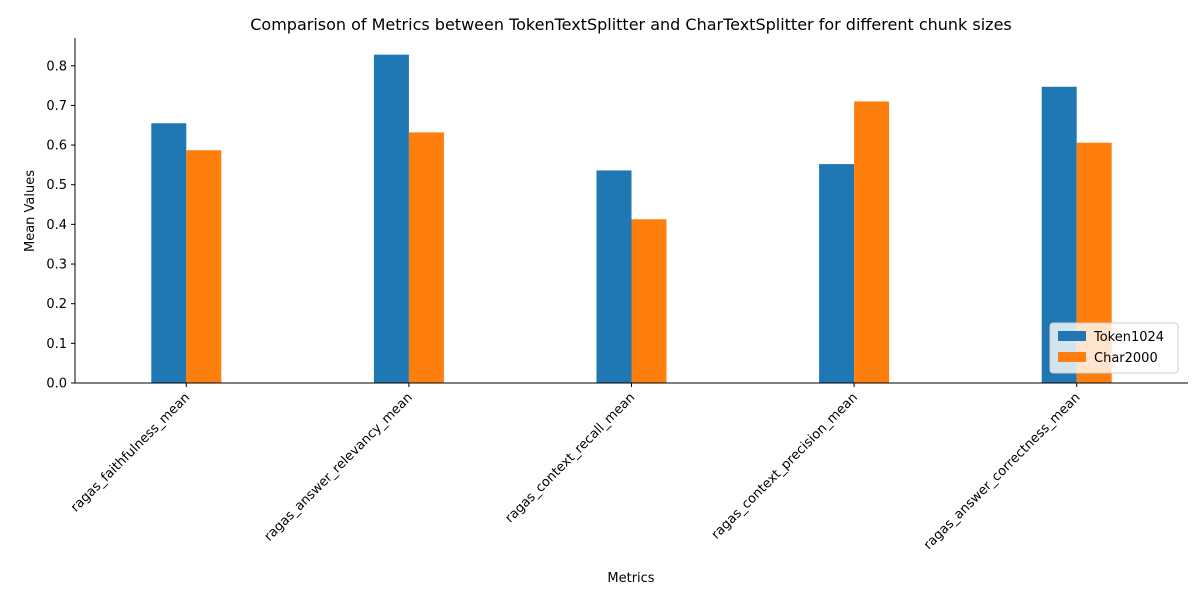 This screenshot has height=604, width=1200. I want to click on x-tick-label: ragas_context_recall_mean, so click(571, 458).